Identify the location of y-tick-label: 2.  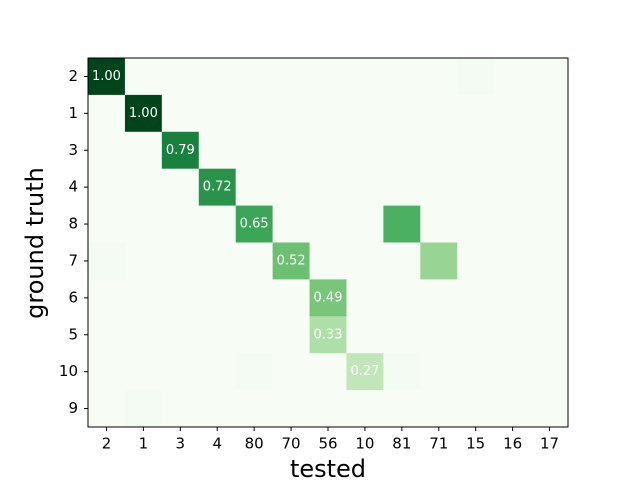
(73, 76).